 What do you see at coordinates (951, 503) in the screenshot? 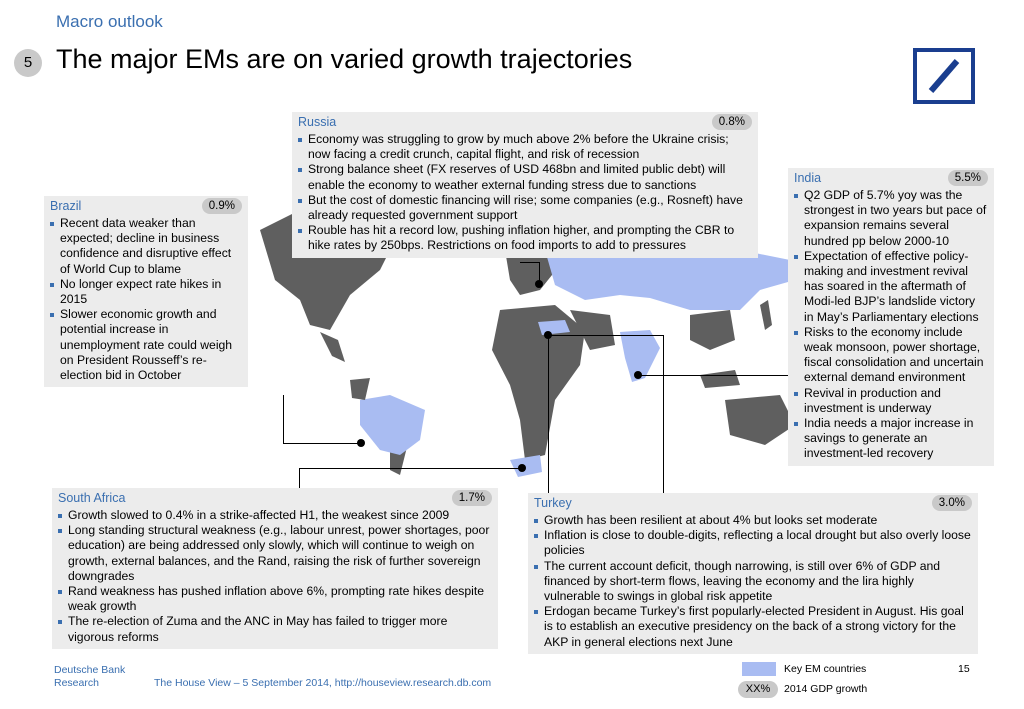
I see `growth-badge: 3.0%` at bounding box center [951, 503].